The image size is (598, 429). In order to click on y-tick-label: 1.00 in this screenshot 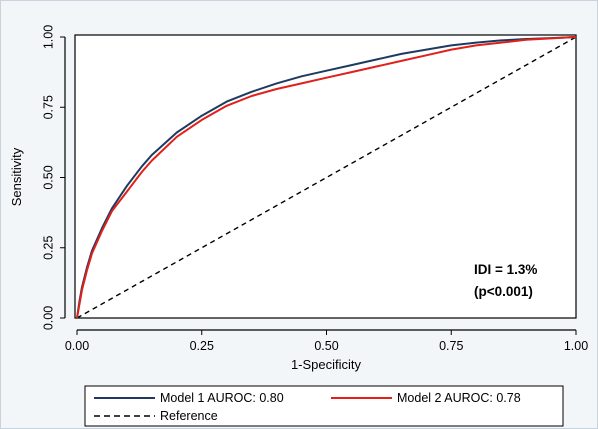, I will do `click(48, 37)`.